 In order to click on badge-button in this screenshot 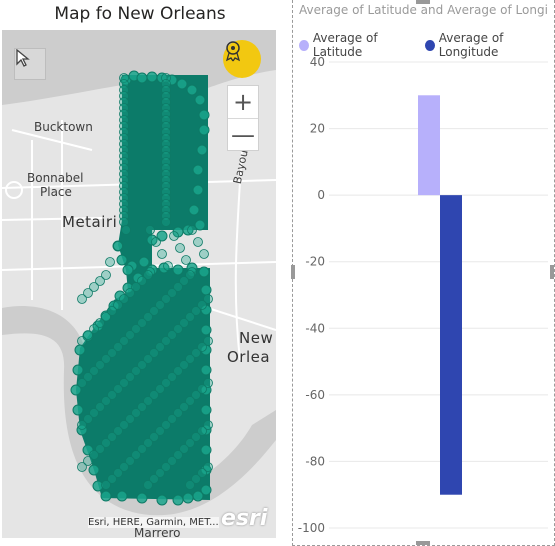, I will do `click(242, 59)`.